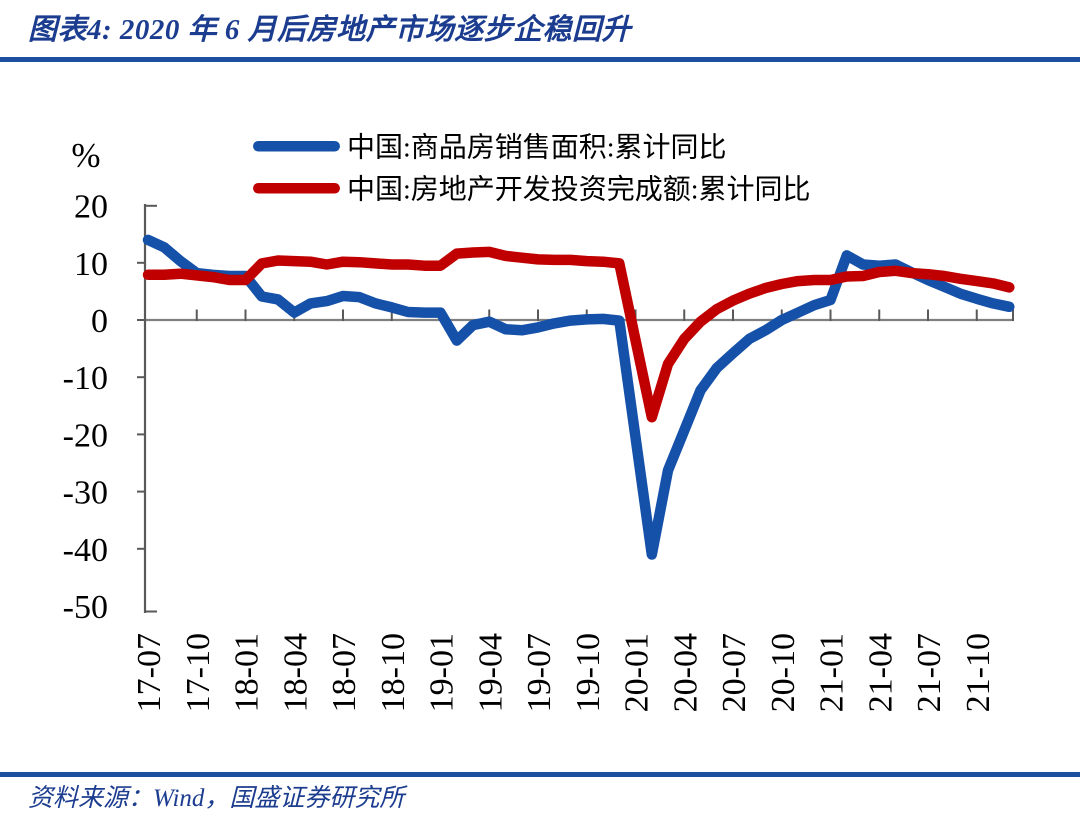  I want to click on legend-swatch-red, so click(296, 188).